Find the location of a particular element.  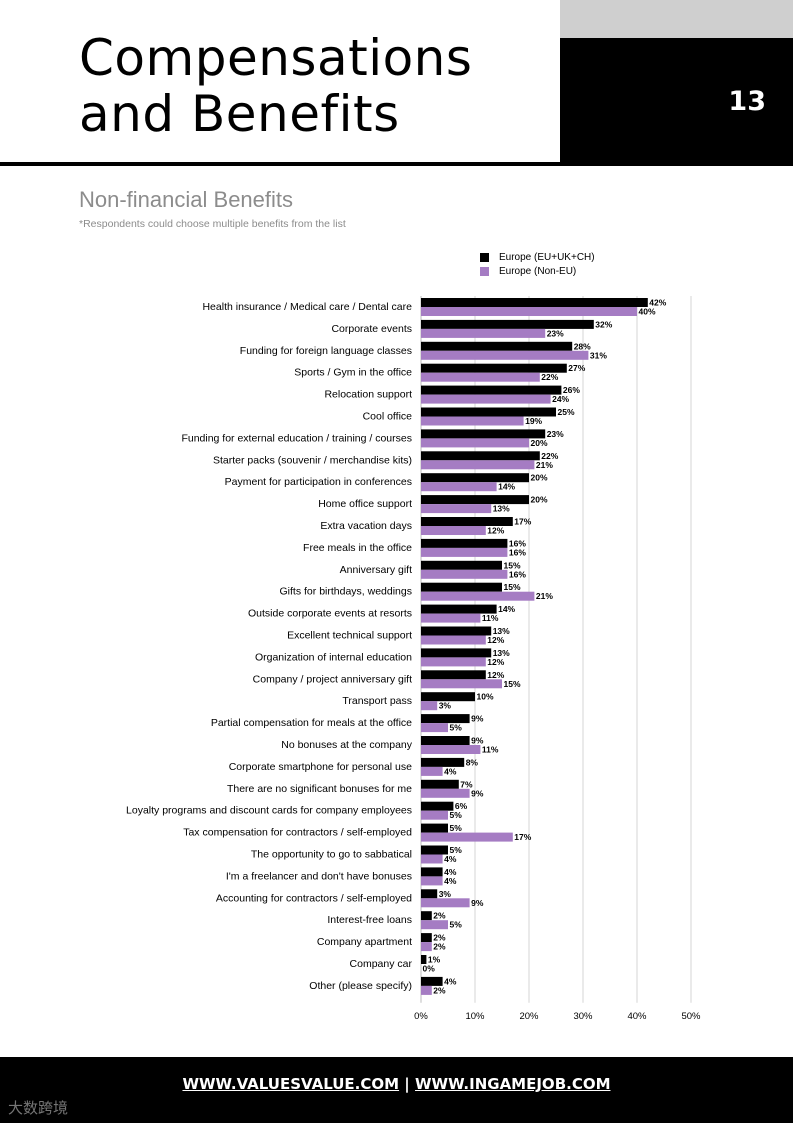

footer-bar is located at coordinates (396, 1090).